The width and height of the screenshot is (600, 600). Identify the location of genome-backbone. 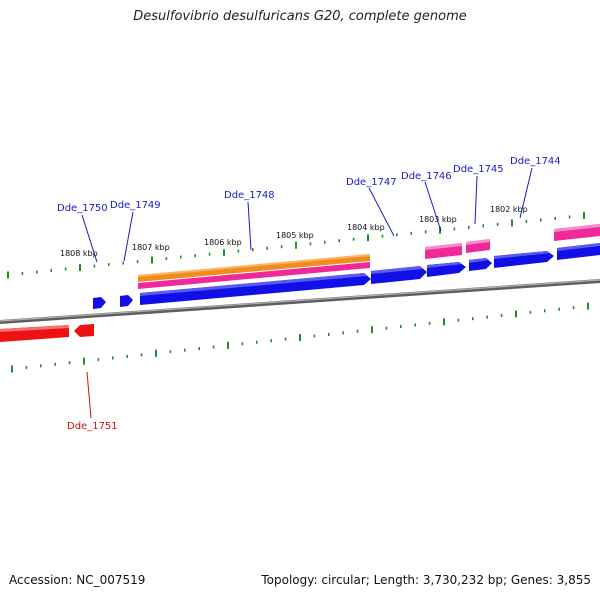
(300, 301).